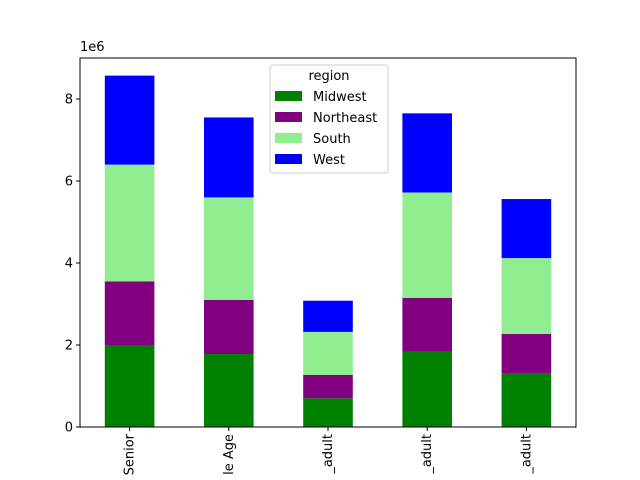  I want to click on legend-label-south: South, so click(332, 139).